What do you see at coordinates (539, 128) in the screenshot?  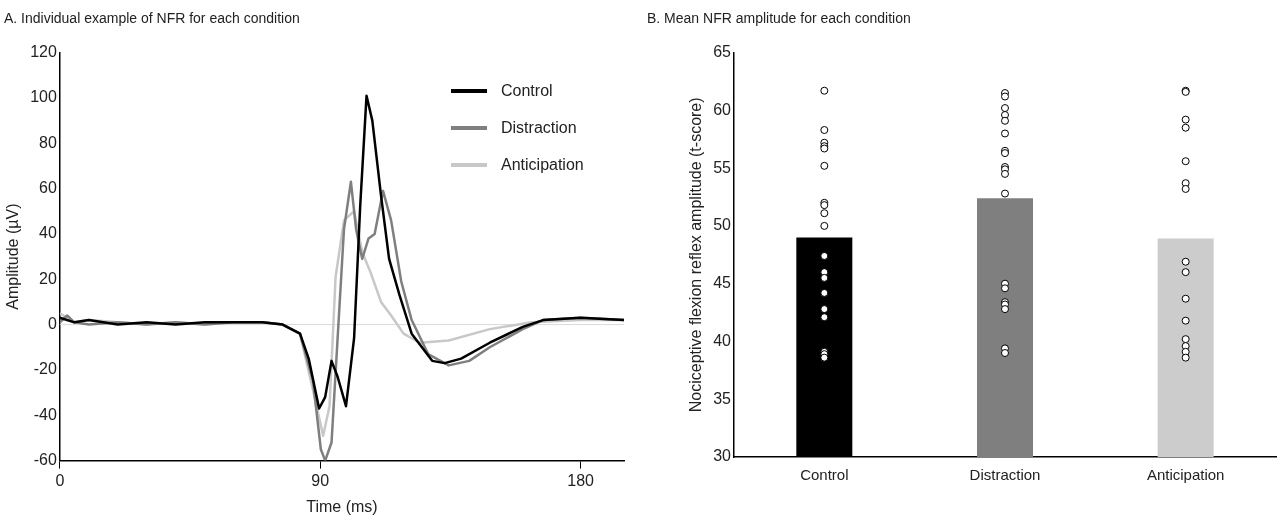 I see `legend-label: Distraction` at bounding box center [539, 128].